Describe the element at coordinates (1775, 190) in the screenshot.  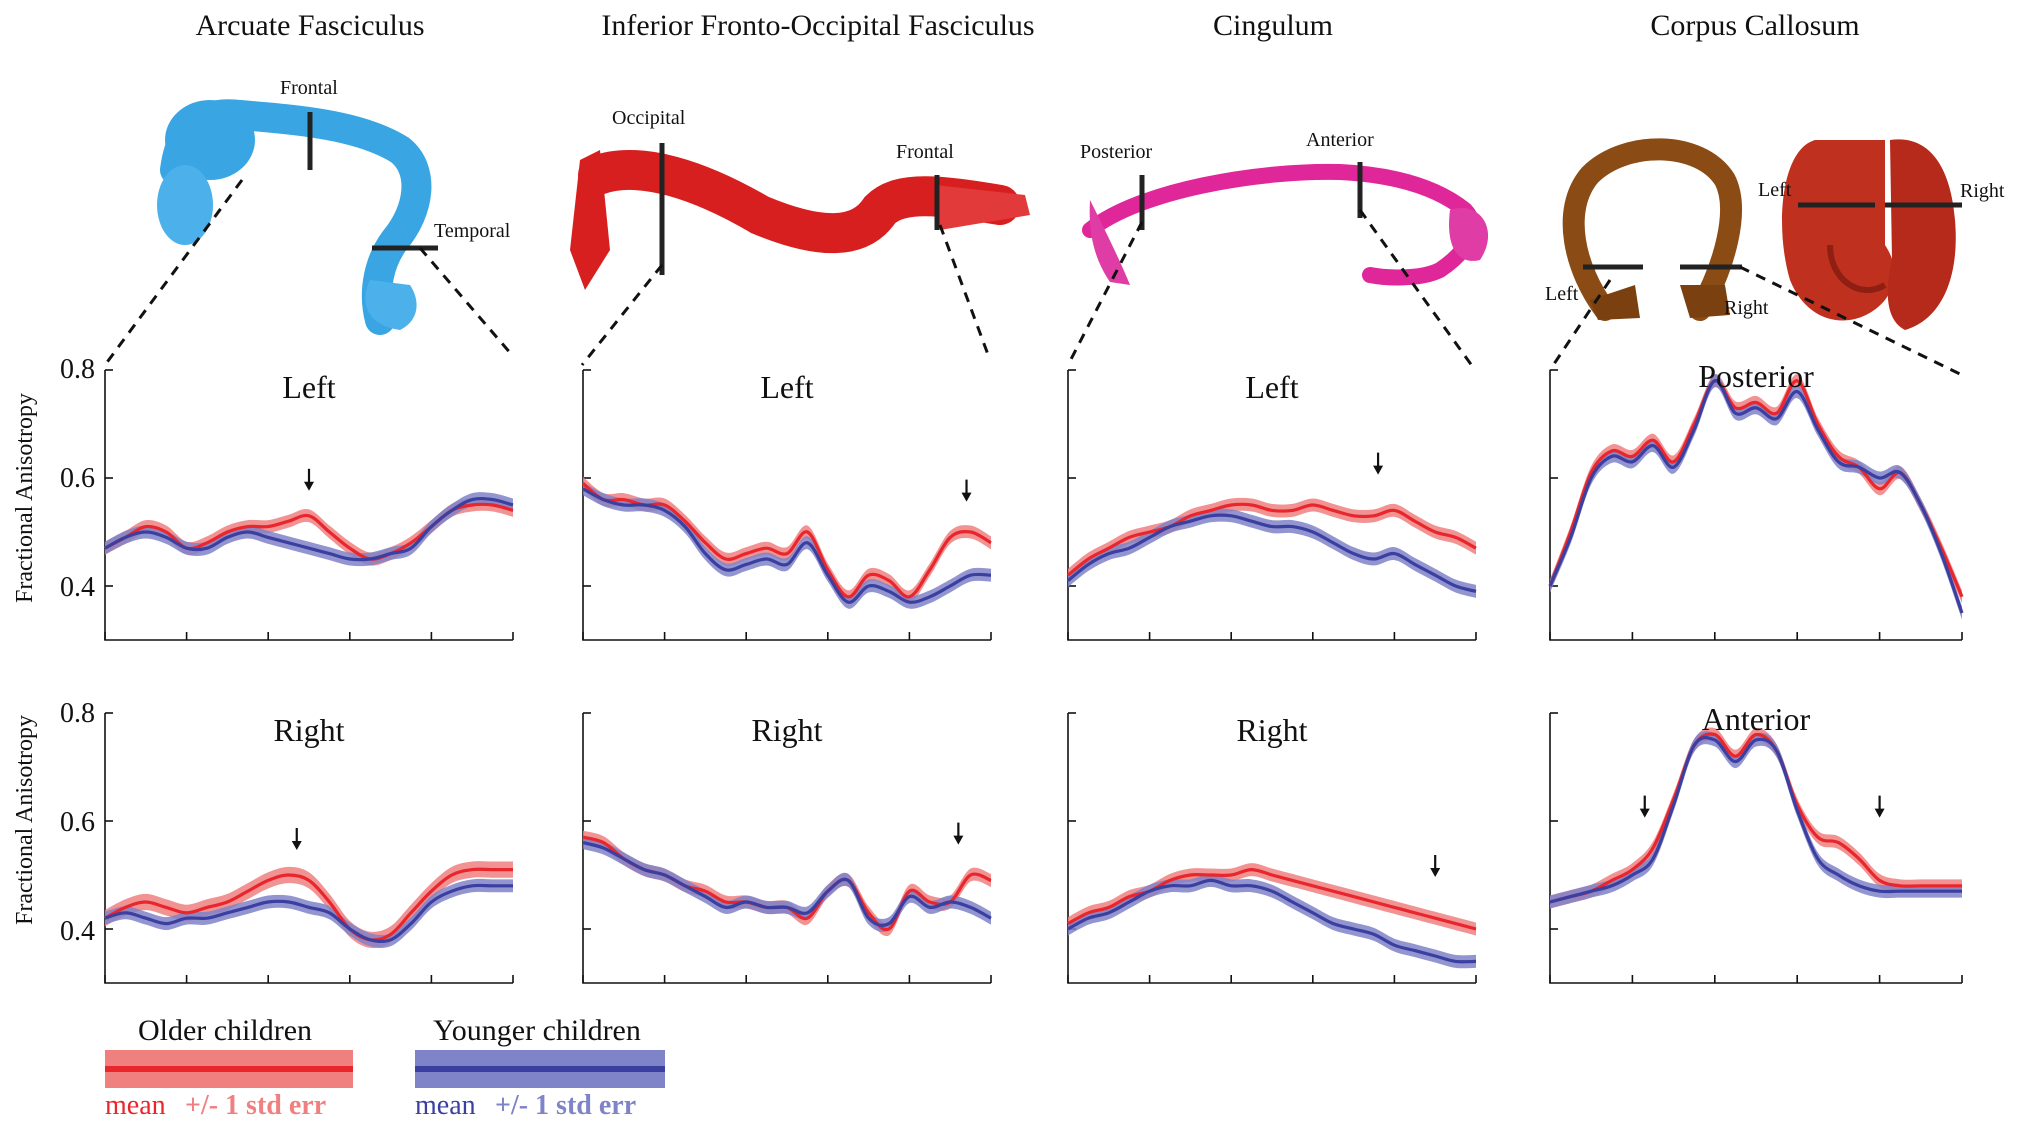
I see `cc-label-left-red: Left` at that location.